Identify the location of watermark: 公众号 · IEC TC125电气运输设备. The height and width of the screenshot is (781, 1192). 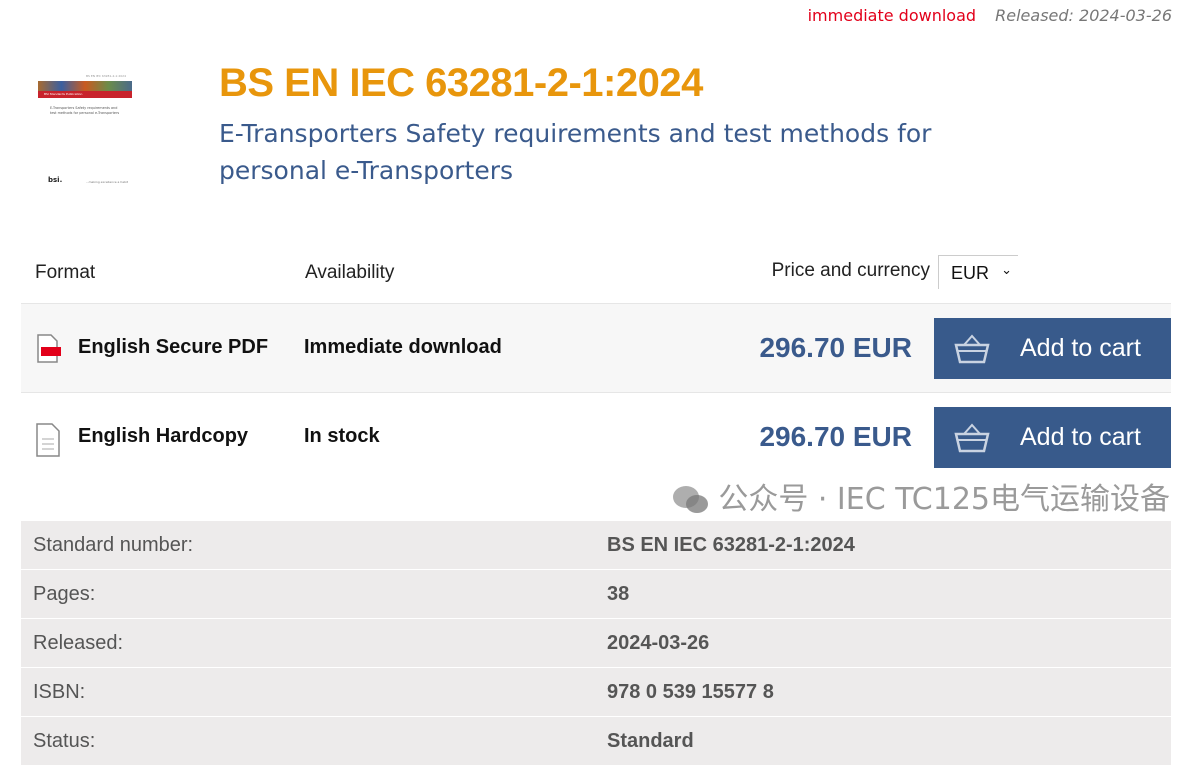
(921, 500).